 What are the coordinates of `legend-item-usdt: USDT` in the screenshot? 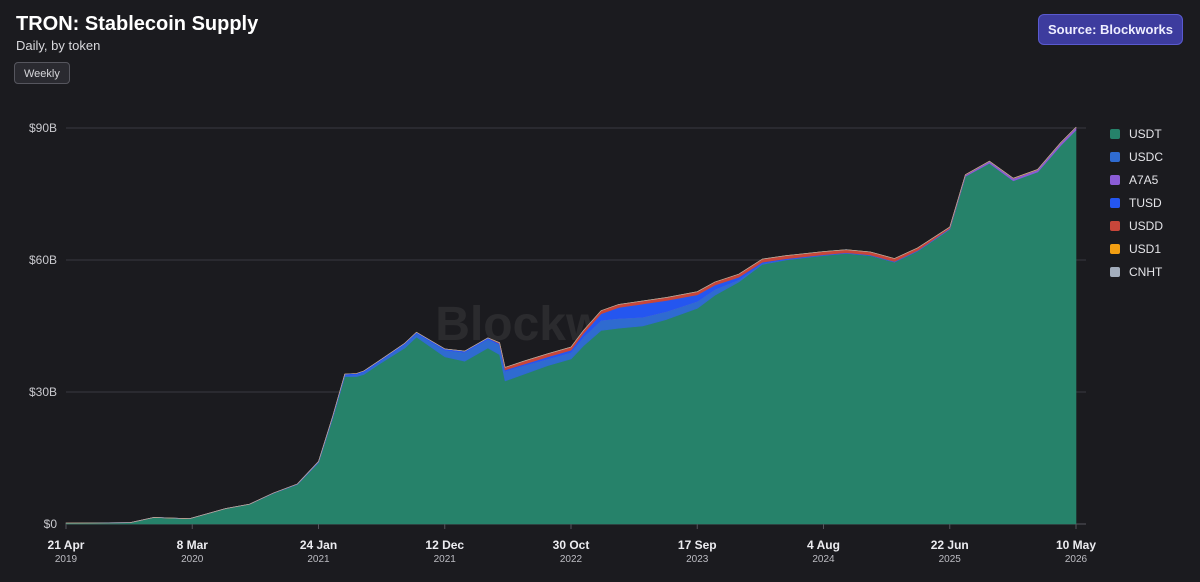 It's located at (1136, 133).